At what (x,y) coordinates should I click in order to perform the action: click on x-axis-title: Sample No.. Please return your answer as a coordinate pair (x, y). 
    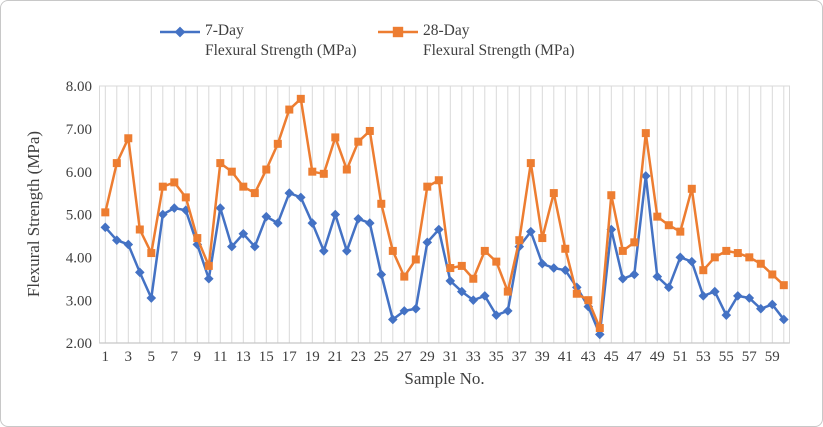
    Looking at the image, I should click on (444, 378).